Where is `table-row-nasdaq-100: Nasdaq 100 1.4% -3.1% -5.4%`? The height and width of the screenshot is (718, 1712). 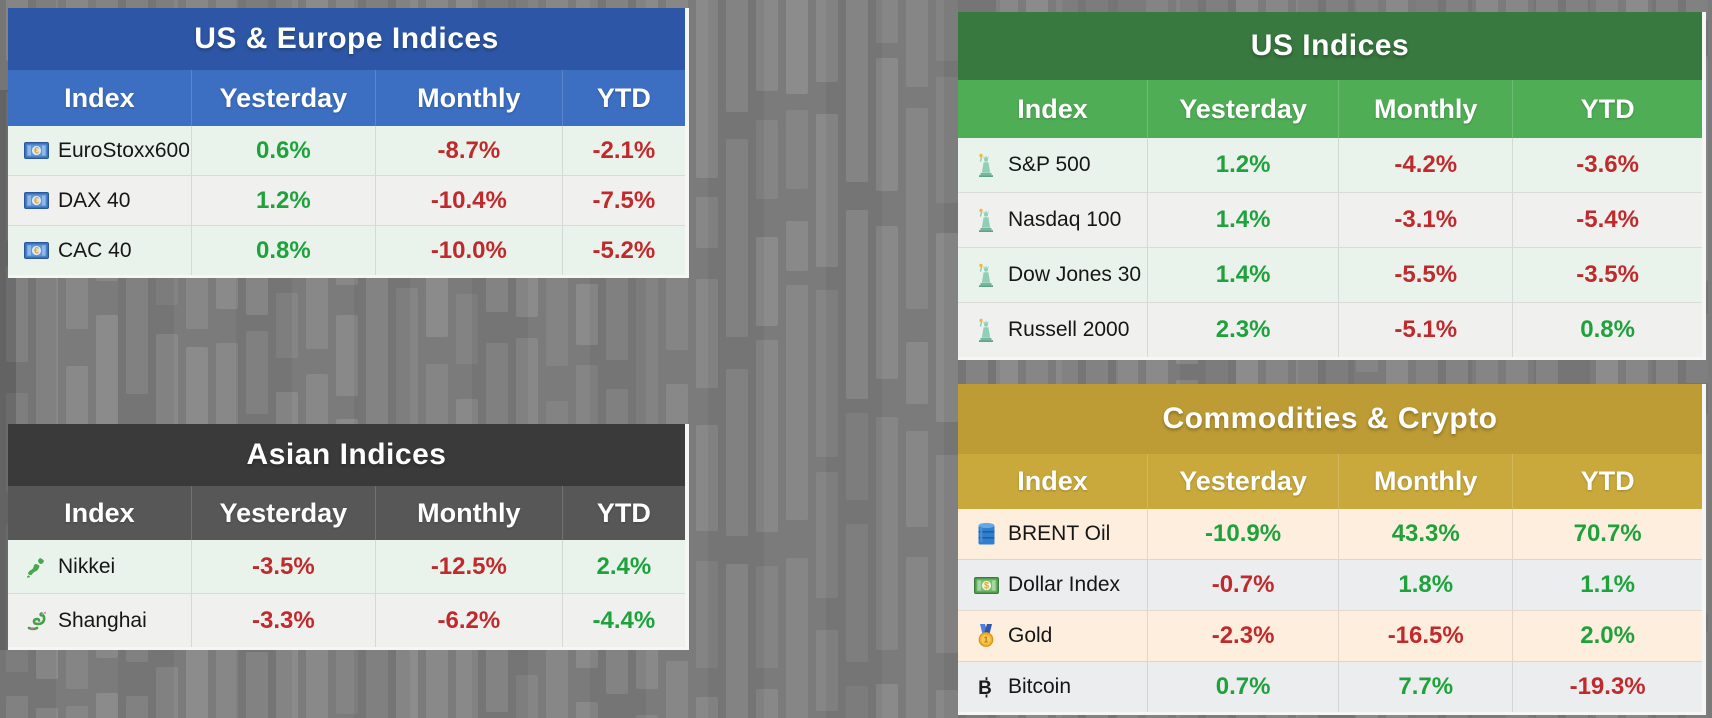 table-row-nasdaq-100: Nasdaq 100 1.4% -3.1% -5.4% is located at coordinates (1330, 219).